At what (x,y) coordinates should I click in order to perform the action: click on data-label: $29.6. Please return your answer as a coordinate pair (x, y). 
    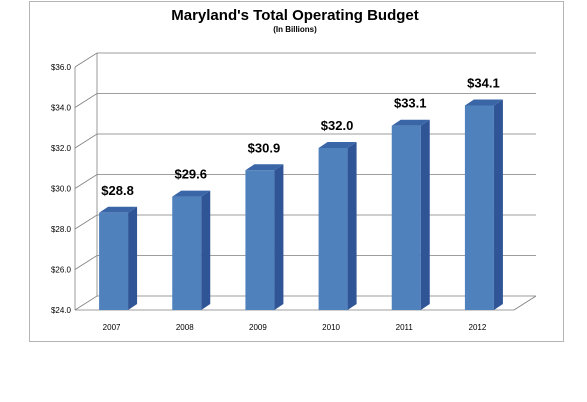
    Looking at the image, I should click on (190, 174).